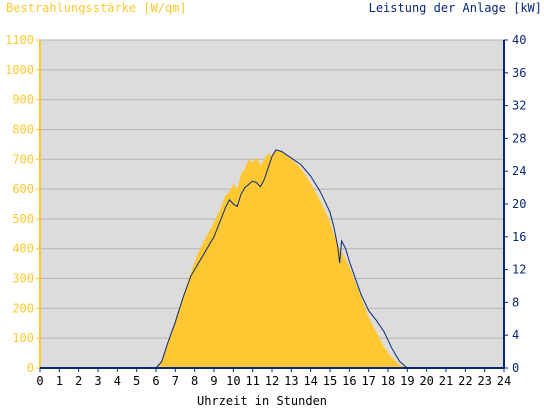  I want to click on x-tick-label: 16, so click(349, 381).